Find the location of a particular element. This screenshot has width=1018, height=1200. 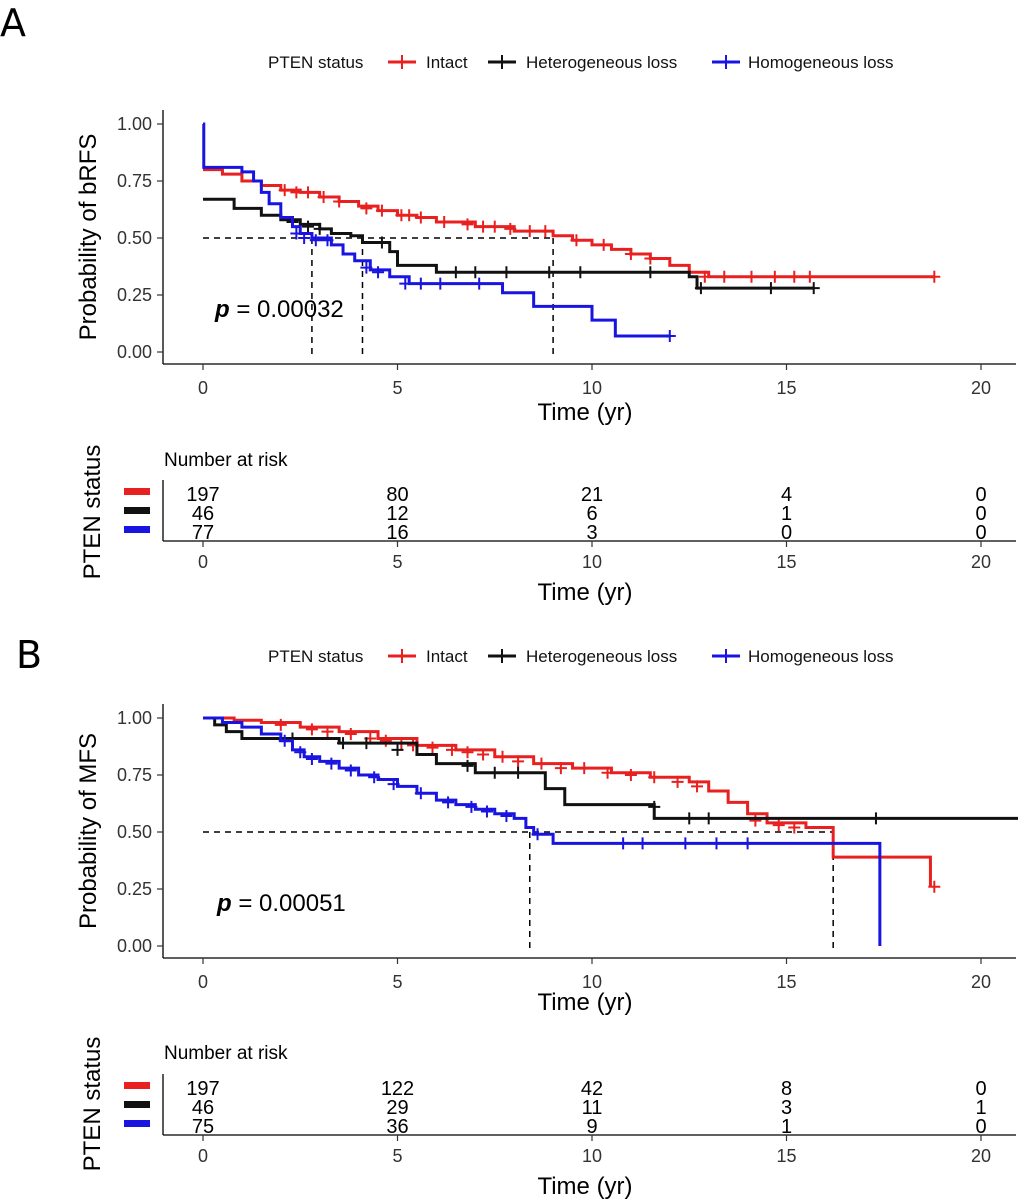

risk-count: 75 is located at coordinates (203, 1127).